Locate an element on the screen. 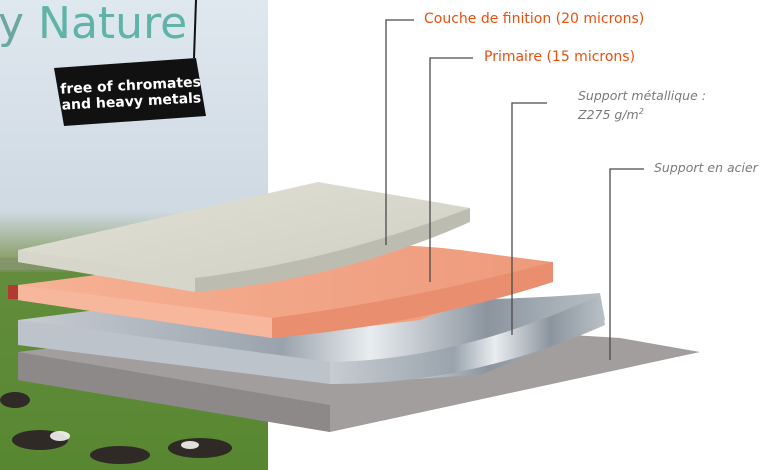 This screenshot has height=470, width=781. metal-layer-label: Support métallique : Z275 g/m2 is located at coordinates (642, 105).